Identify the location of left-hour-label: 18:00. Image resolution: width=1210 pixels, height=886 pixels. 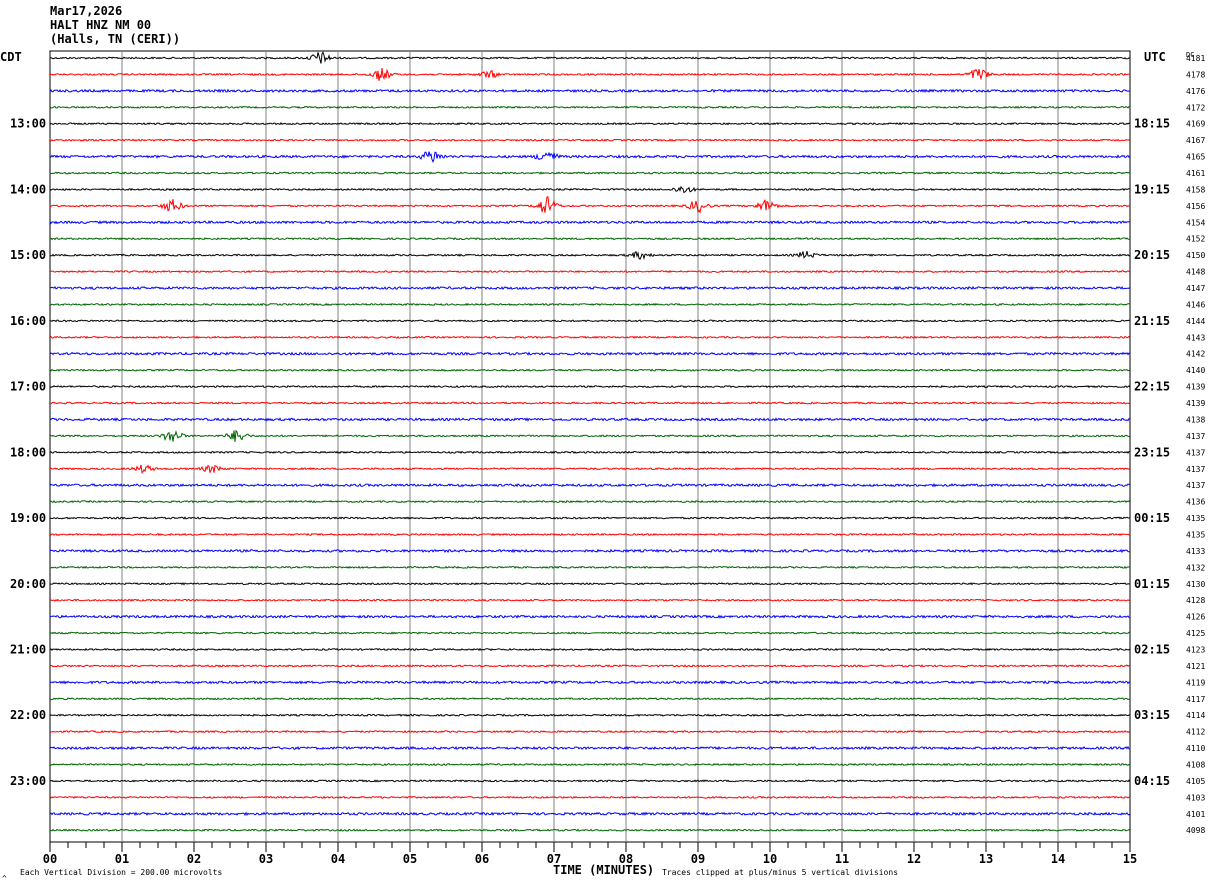
(28, 452).